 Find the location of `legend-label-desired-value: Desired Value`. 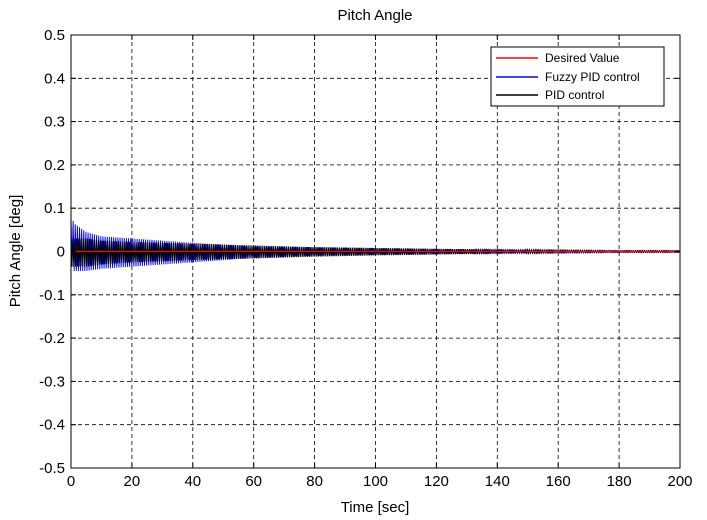

legend-label-desired-value: Desired Value is located at coordinates (582, 58).